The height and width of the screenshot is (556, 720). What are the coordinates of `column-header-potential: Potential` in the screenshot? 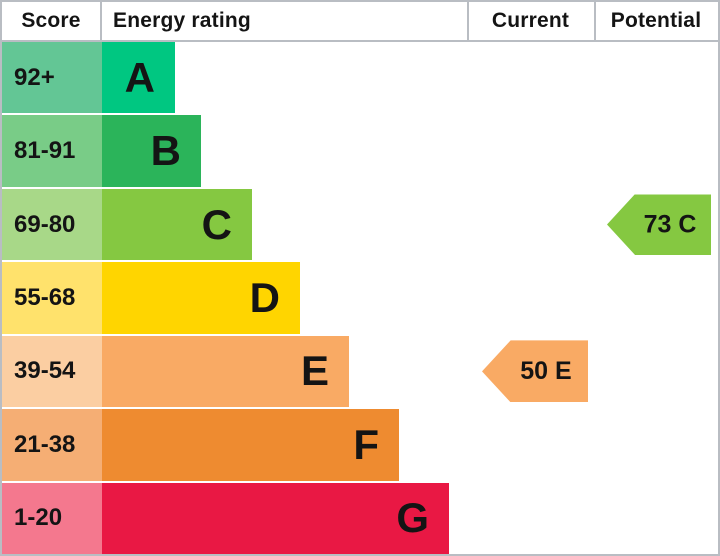 It's located at (656, 20).